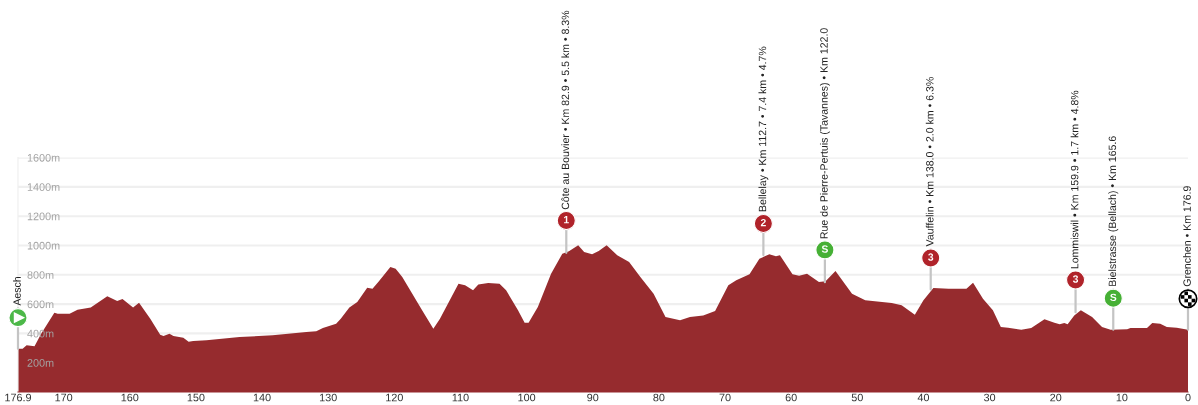 This screenshot has width=1198, height=405. Describe the element at coordinates (593, 397) in the screenshot. I see `x-tick-label: 90` at that location.